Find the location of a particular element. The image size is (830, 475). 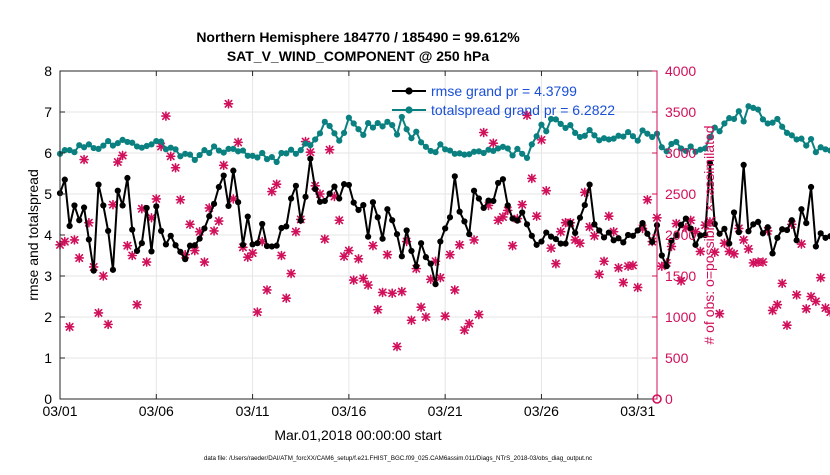

legend-totalspread-marker is located at coordinates (409, 110).